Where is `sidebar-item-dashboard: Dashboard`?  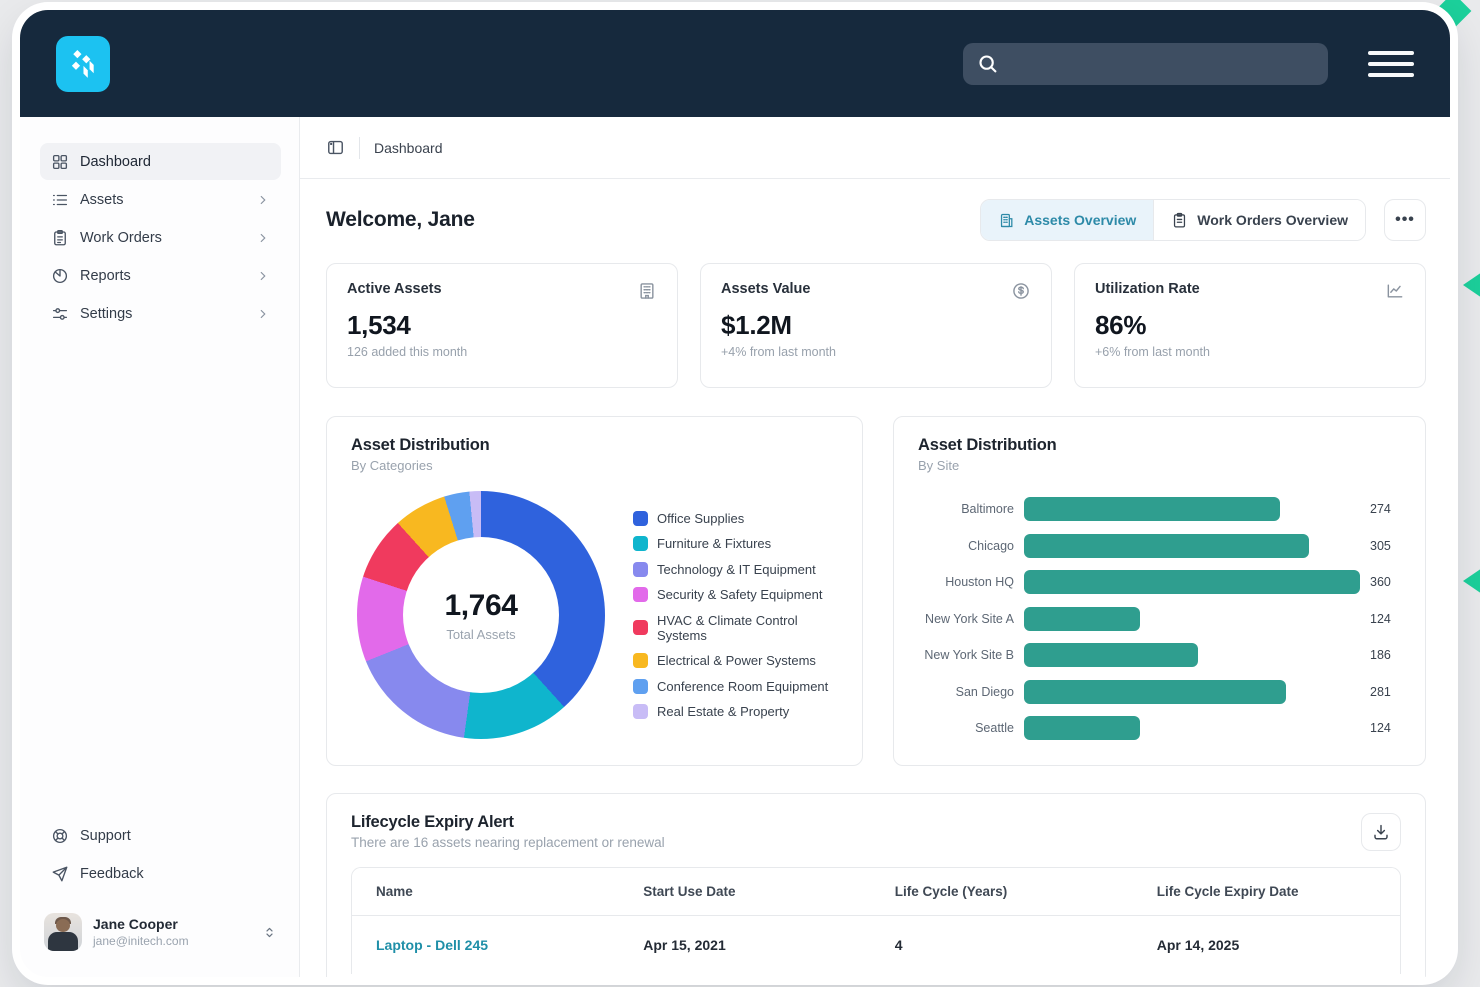 sidebar-item-dashboard: Dashboard is located at coordinates (160, 161).